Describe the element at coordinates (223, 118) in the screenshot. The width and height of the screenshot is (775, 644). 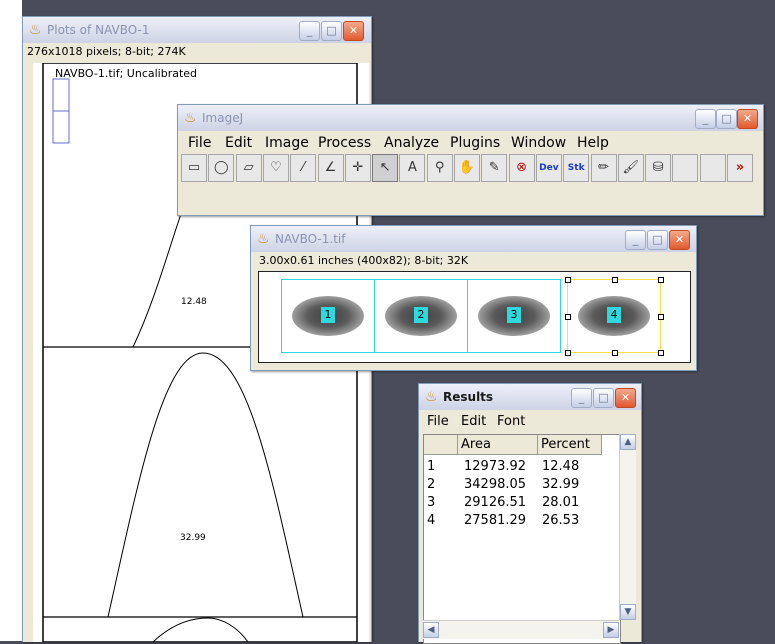
I see `imagej-title: ImageJ` at that location.